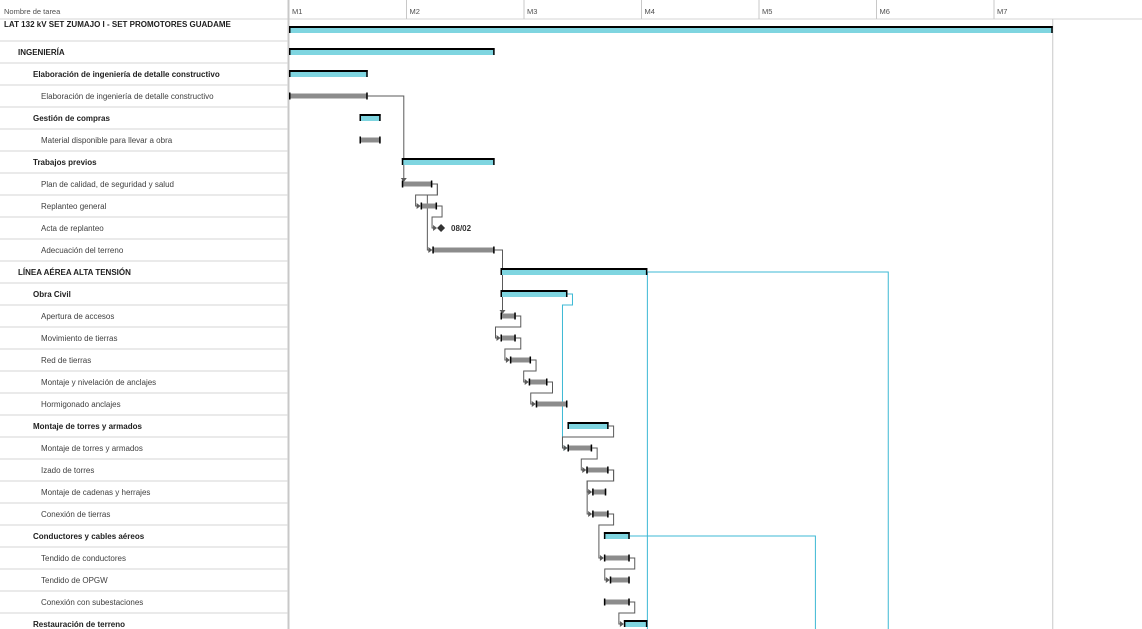 The image size is (1142, 629). Describe the element at coordinates (65, 162) in the screenshot. I see `task-name: Trabajos previos` at that location.